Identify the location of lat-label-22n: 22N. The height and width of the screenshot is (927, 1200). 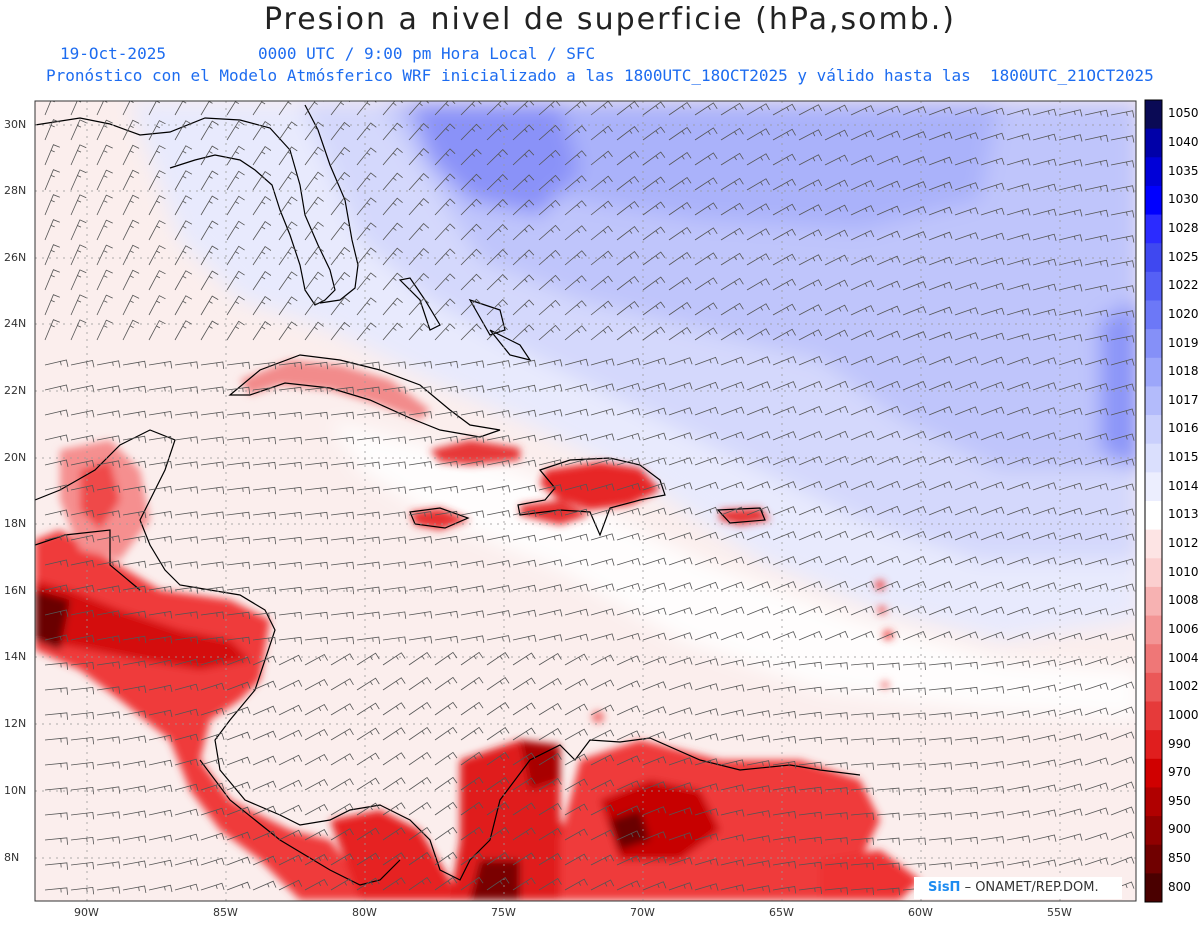
(15, 390).